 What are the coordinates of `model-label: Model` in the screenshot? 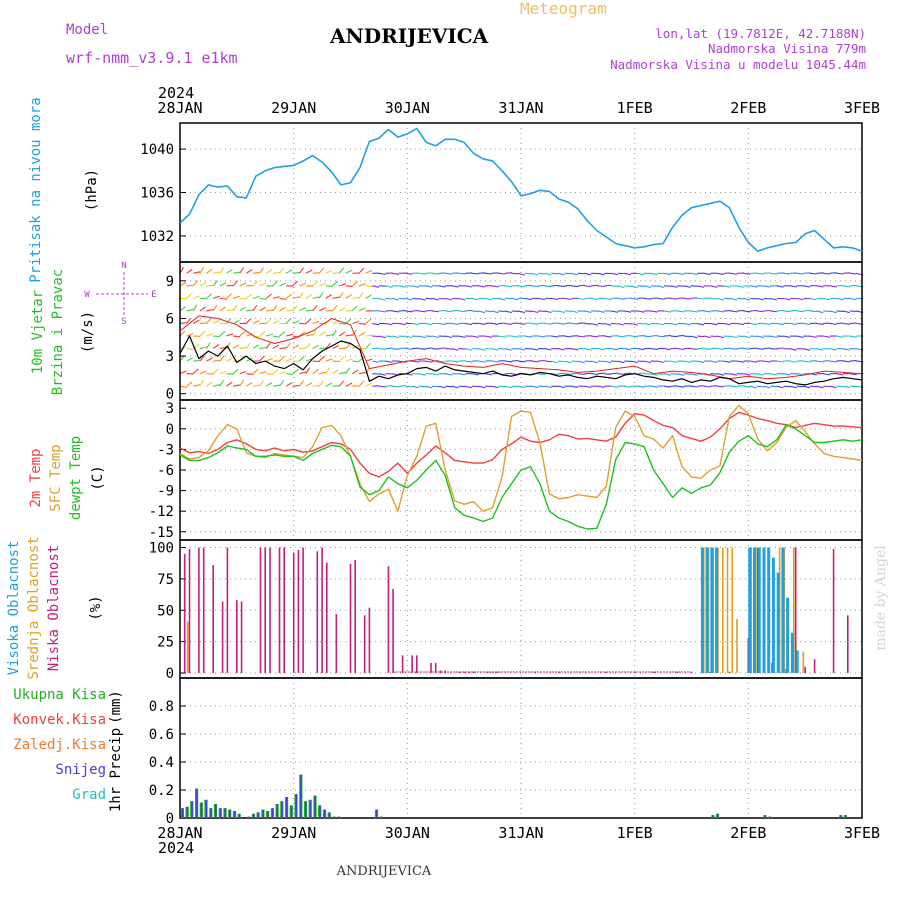 It's located at (87, 30).